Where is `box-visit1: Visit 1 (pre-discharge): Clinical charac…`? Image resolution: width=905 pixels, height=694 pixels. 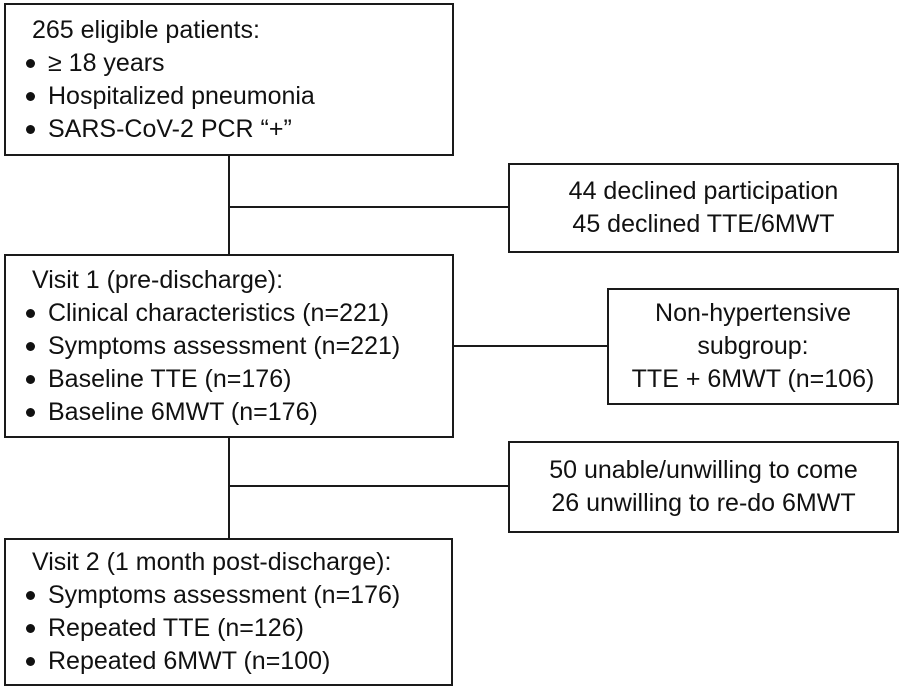 box-visit1: Visit 1 (pre-discharge): Clinical charac… is located at coordinates (229, 346).